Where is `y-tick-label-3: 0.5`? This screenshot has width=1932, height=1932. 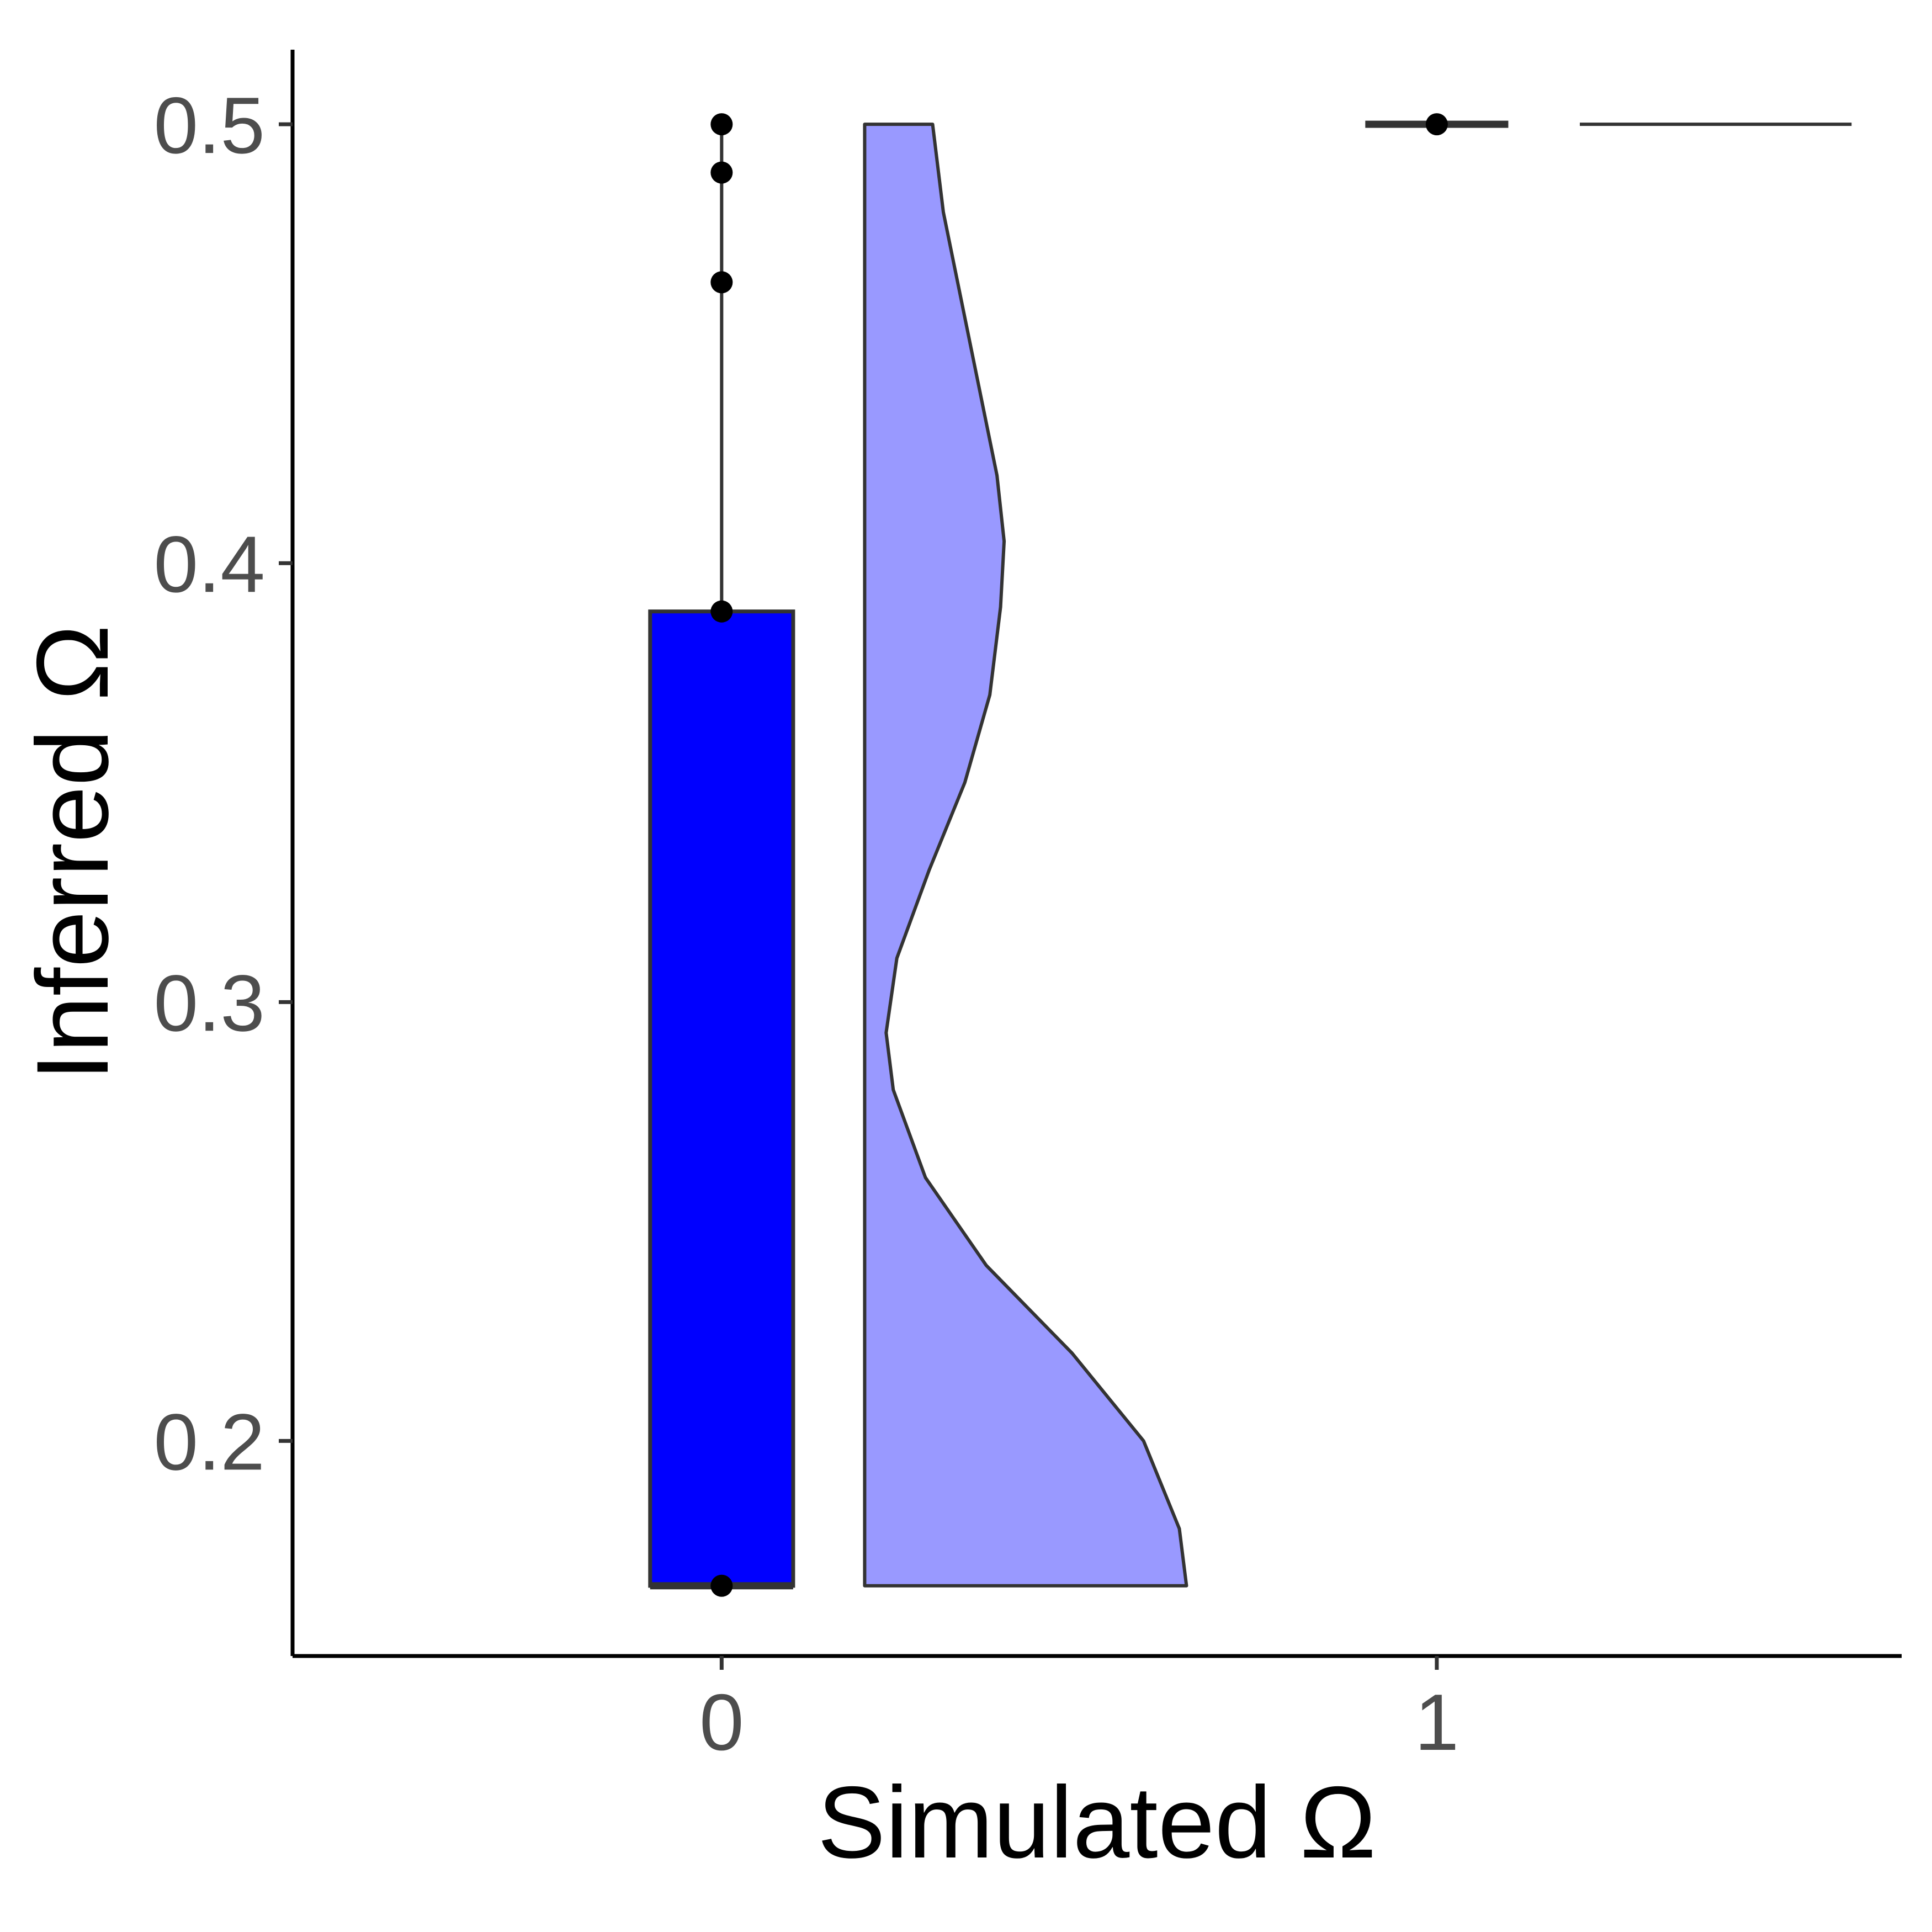 y-tick-label-3: 0.5 is located at coordinates (209, 126).